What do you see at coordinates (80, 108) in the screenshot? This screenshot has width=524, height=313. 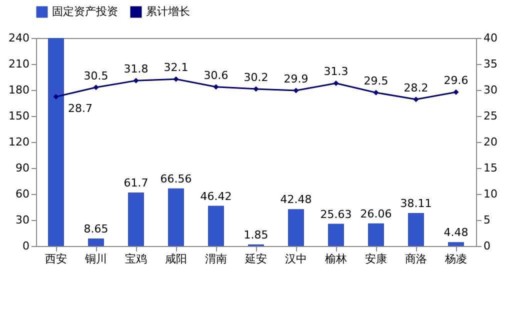 I see `data-label: 28.7` at bounding box center [80, 108].